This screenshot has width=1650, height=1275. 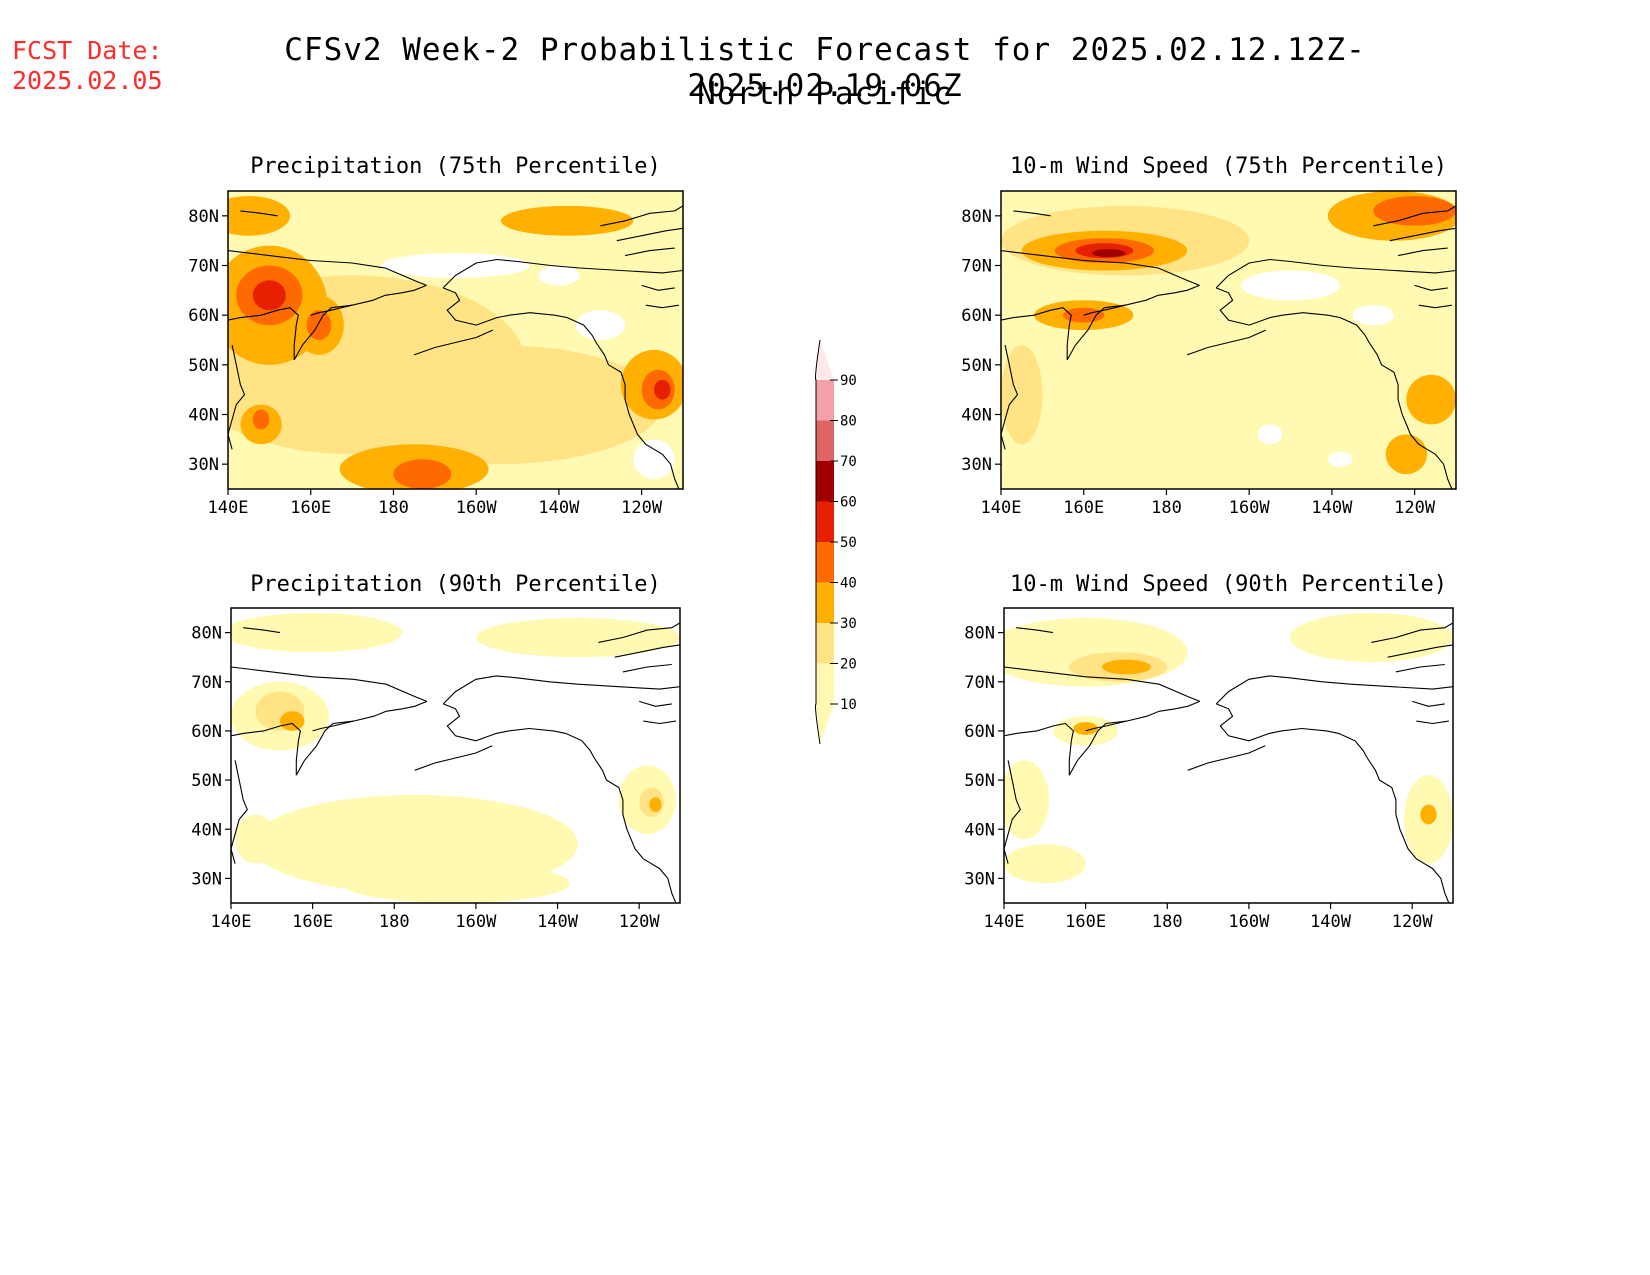 What do you see at coordinates (87, 66) in the screenshot?
I see `forecast-date-label: FCST Date: 2025.02.05` at bounding box center [87, 66].